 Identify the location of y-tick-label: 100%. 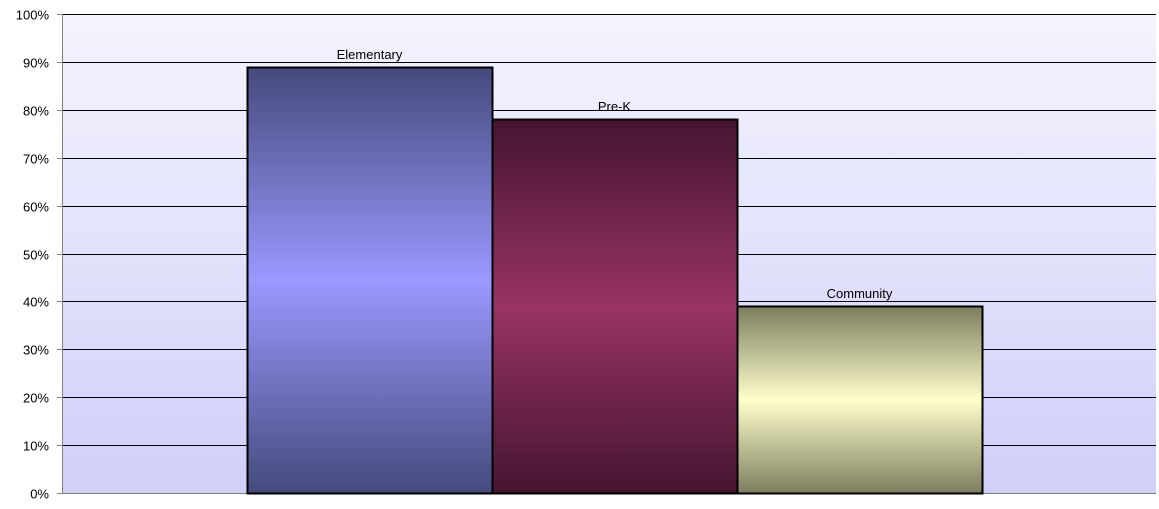
(33, 15).